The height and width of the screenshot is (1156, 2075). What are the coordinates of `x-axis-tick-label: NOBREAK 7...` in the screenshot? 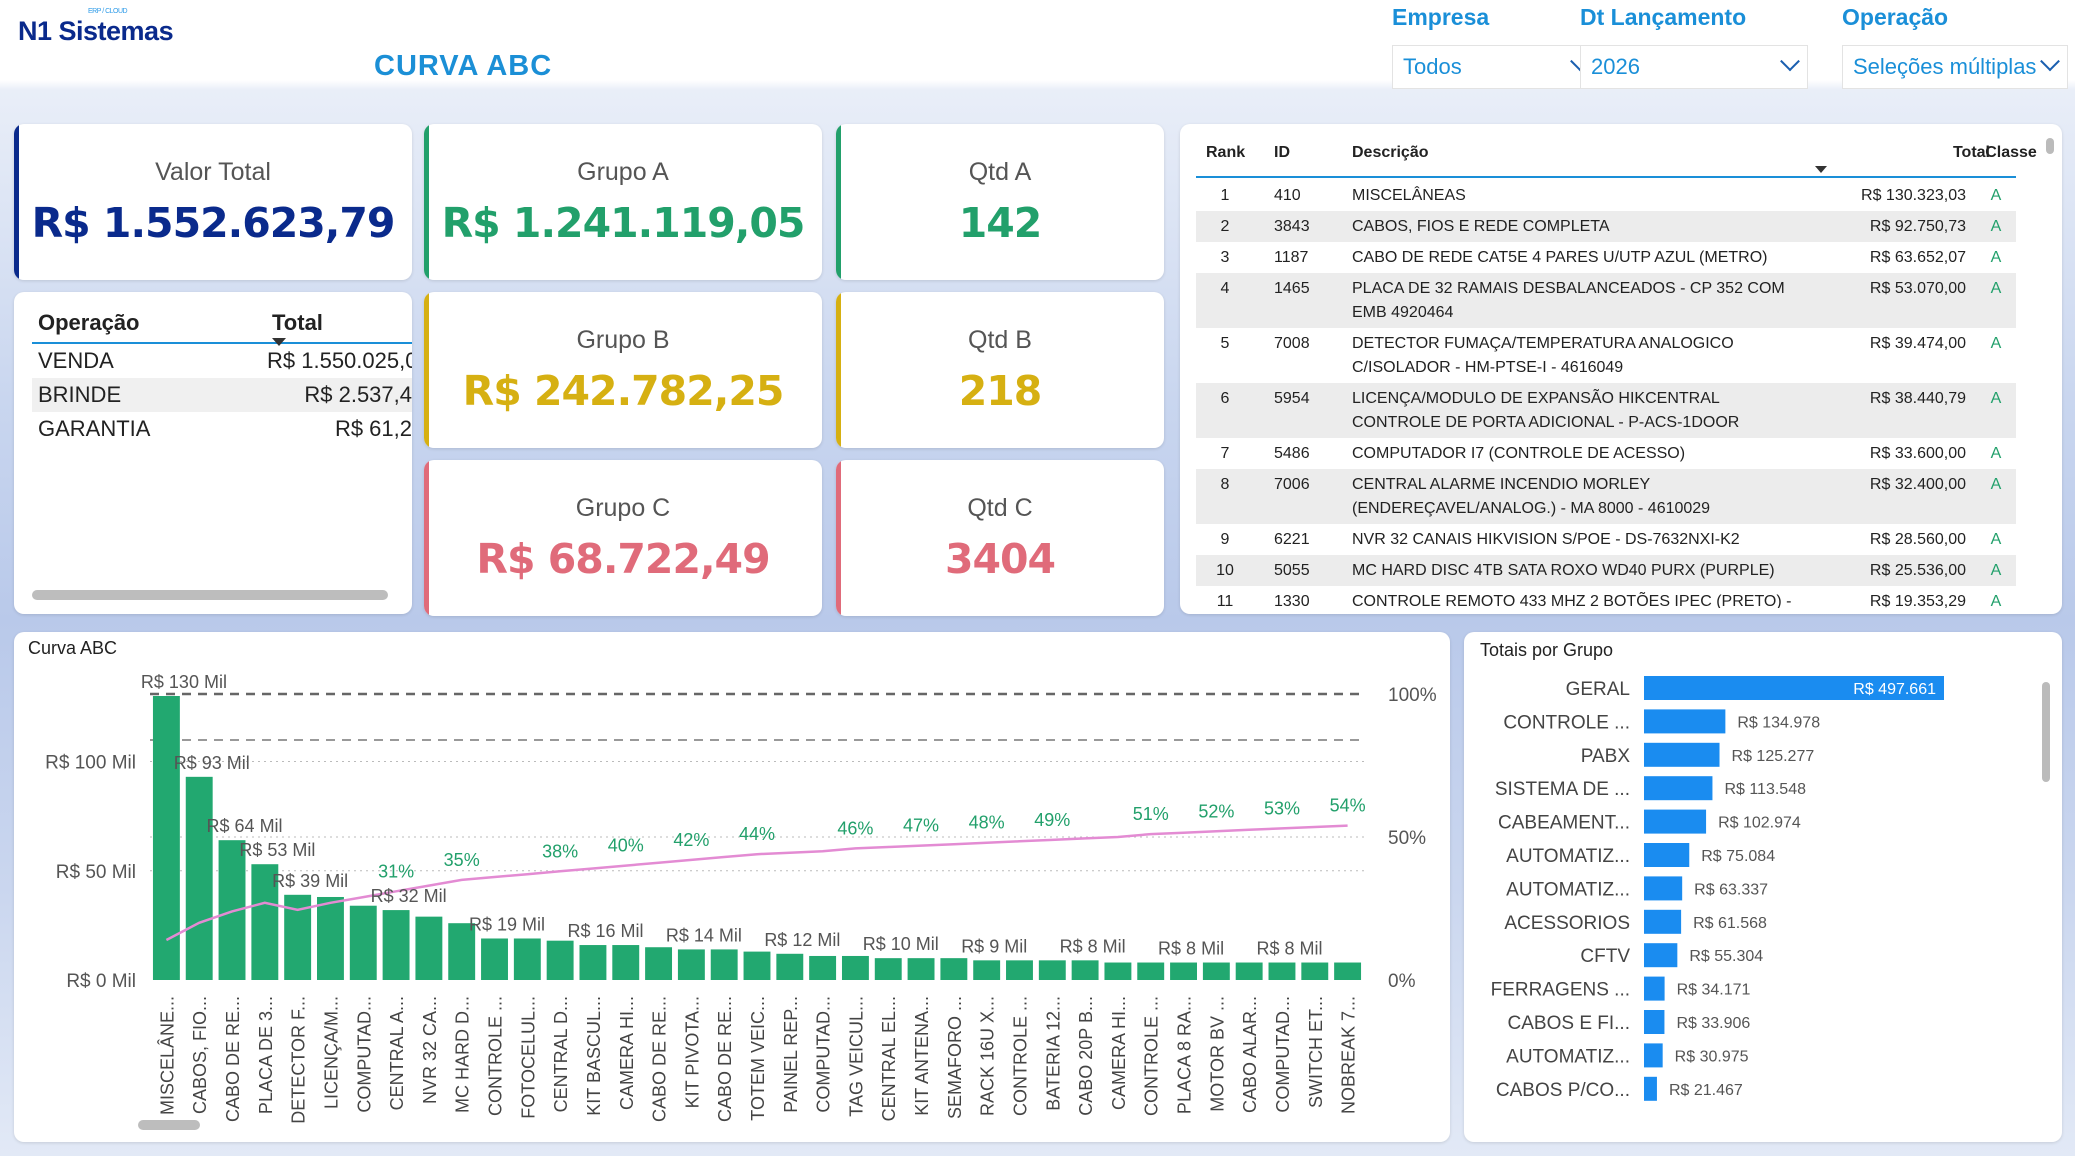 It's located at (1349, 1055).